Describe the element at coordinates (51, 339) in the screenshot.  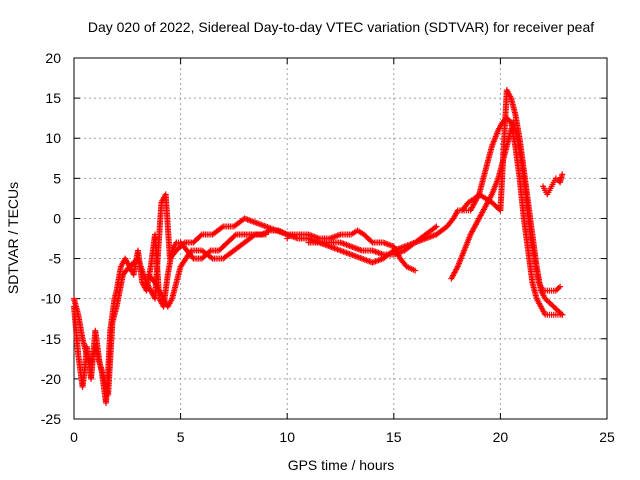
I see `y-tick-label: -15` at that location.